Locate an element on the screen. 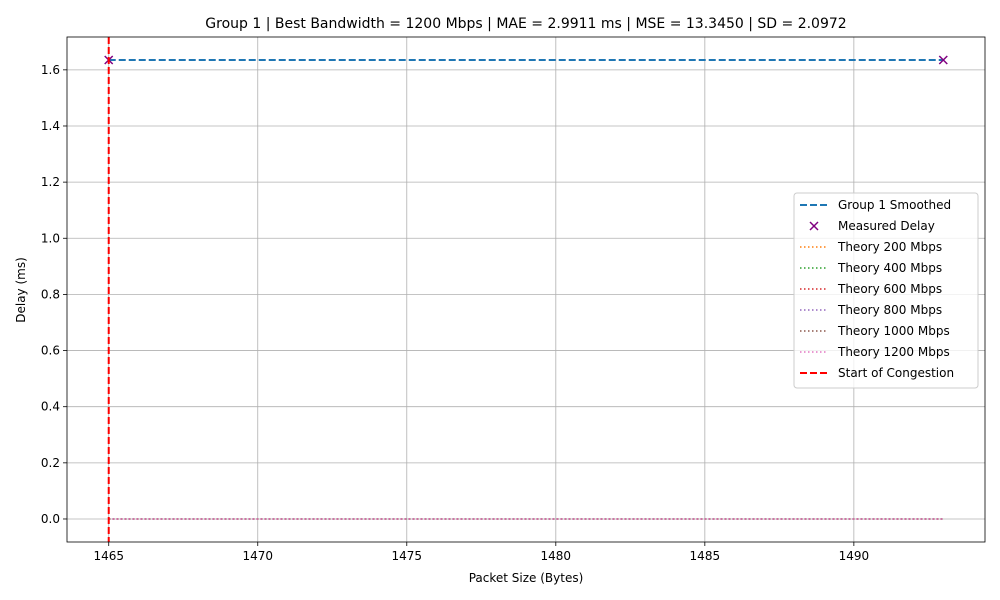 This screenshot has height=600, width=1000. legend-label: Measured Delay is located at coordinates (886, 226).